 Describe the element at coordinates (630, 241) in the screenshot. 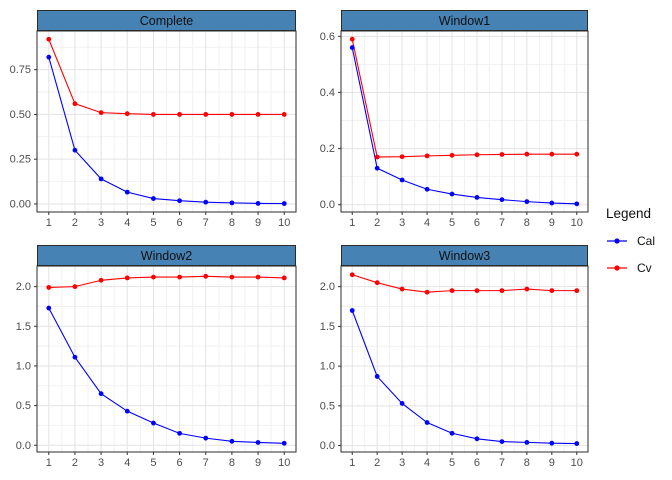

I see `legend-item-cal: Cal` at that location.